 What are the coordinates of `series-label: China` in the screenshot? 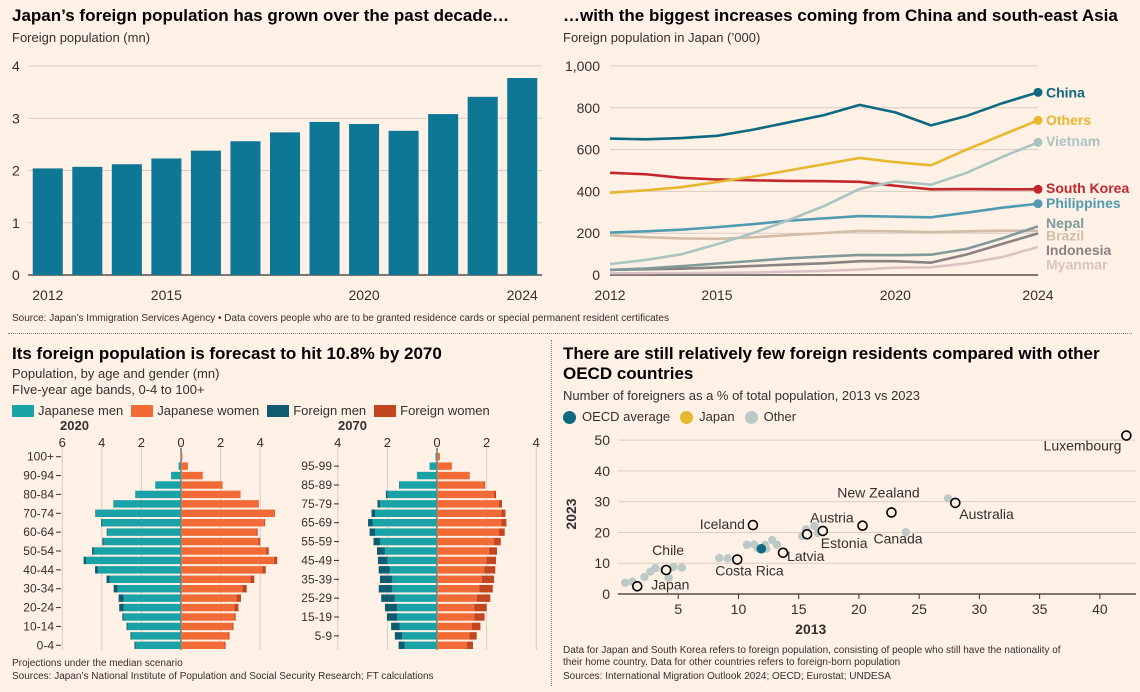 It's located at (1065, 92).